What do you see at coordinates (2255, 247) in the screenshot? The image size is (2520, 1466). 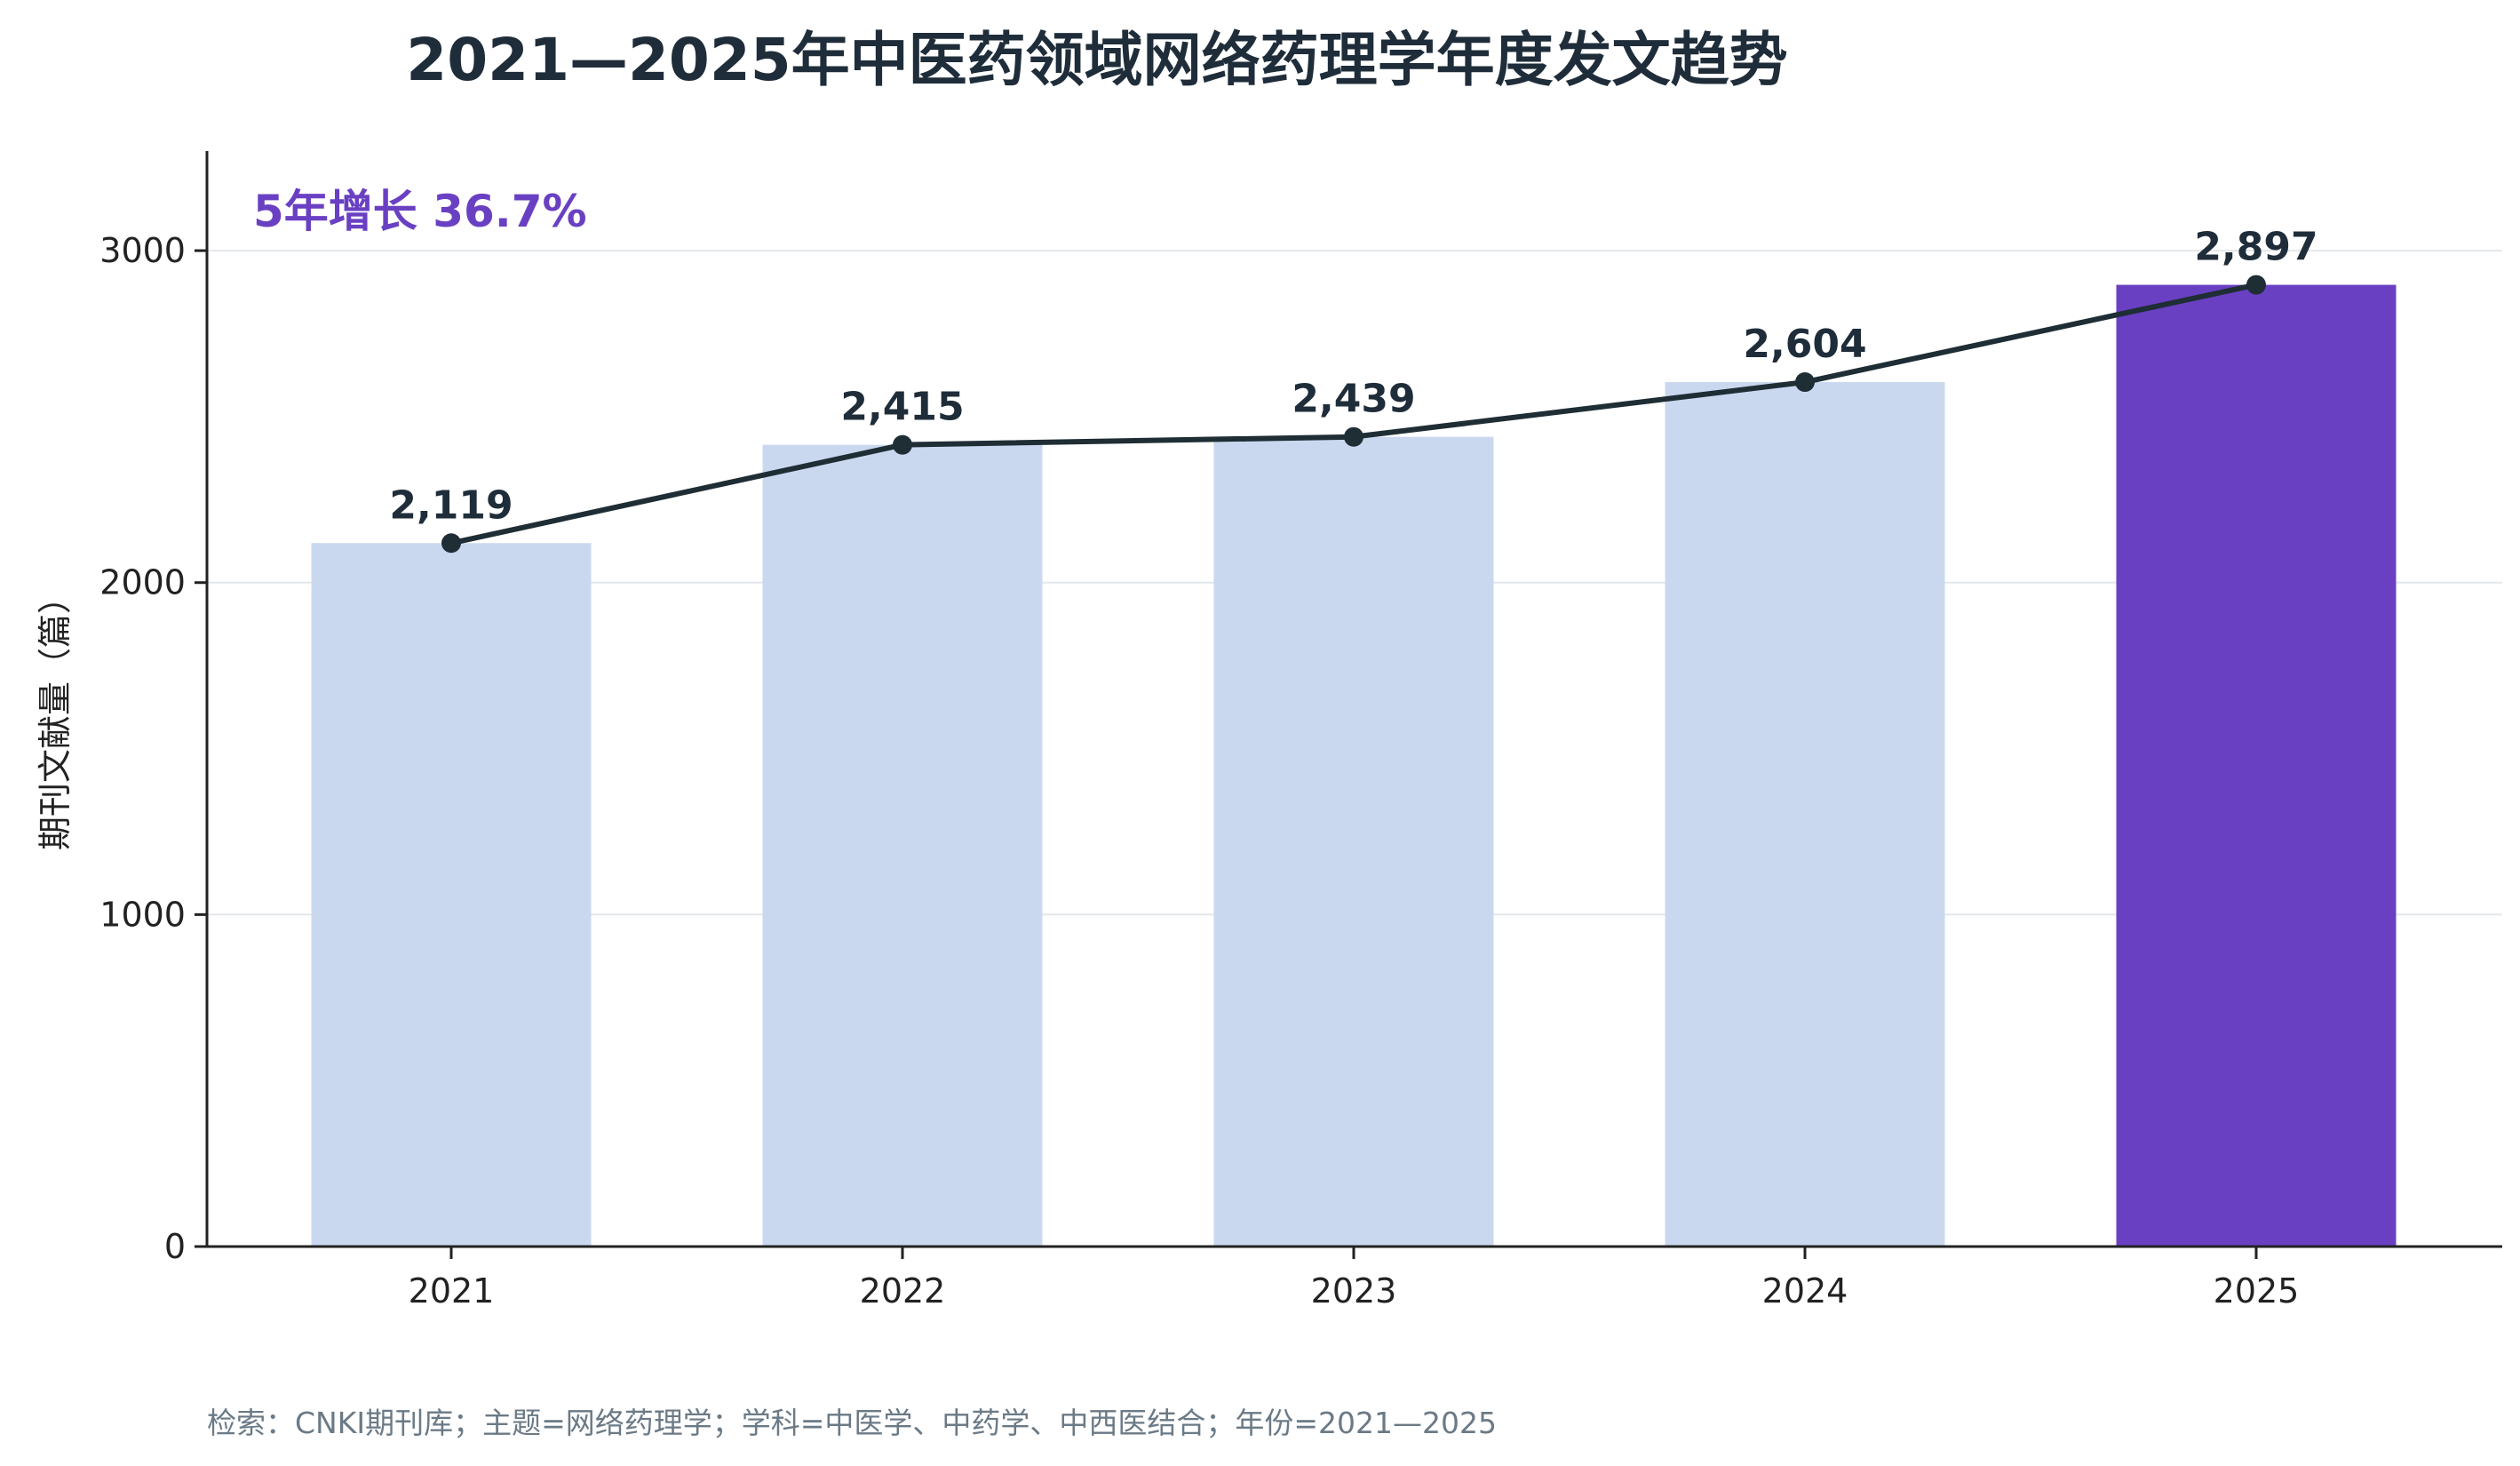 I see `data-label-2025: 2,897` at bounding box center [2255, 247].